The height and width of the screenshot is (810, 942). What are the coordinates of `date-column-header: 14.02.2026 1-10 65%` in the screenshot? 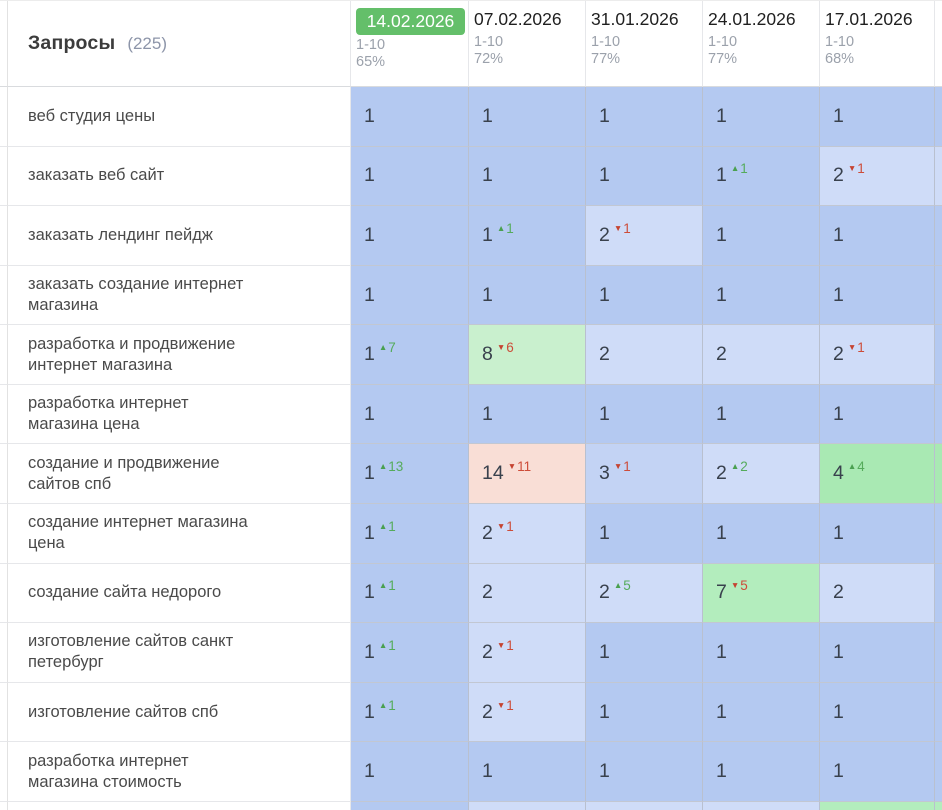 It's located at (410, 44).